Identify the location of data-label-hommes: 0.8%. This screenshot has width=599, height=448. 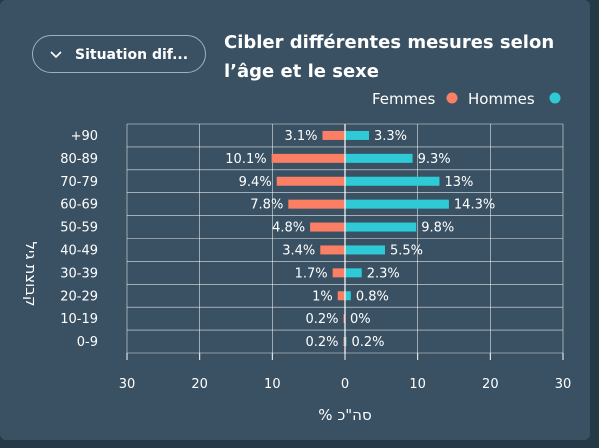
(372, 296).